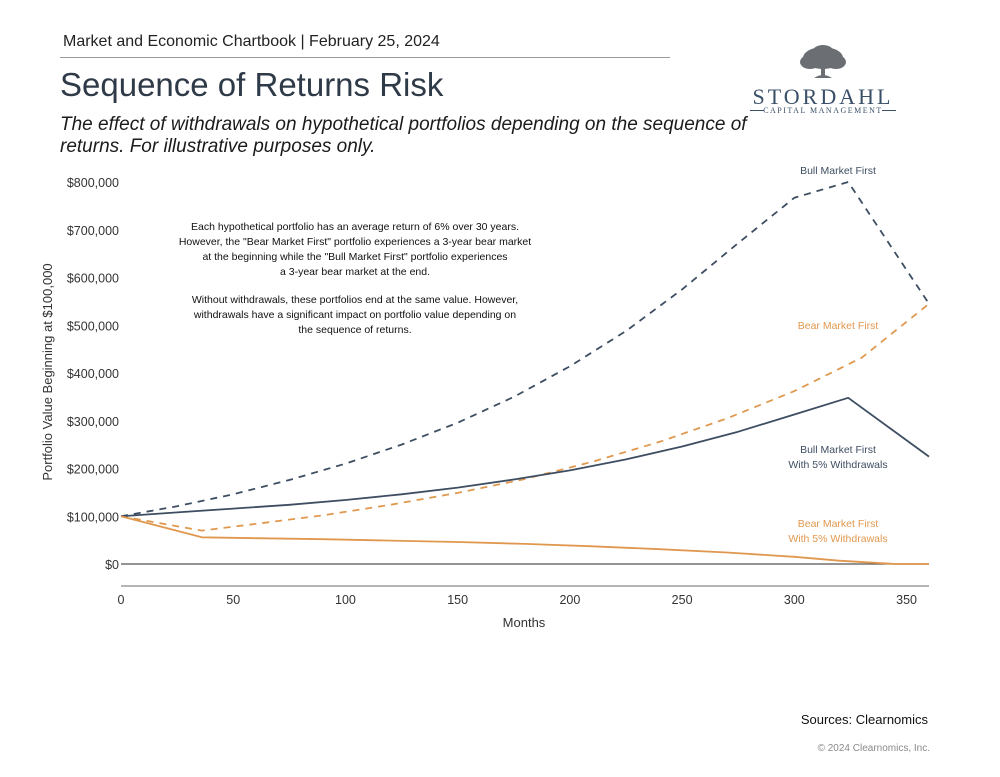 This screenshot has width=1000, height=777. Describe the element at coordinates (345, 600) in the screenshot. I see `x-tick-label: 100` at that location.